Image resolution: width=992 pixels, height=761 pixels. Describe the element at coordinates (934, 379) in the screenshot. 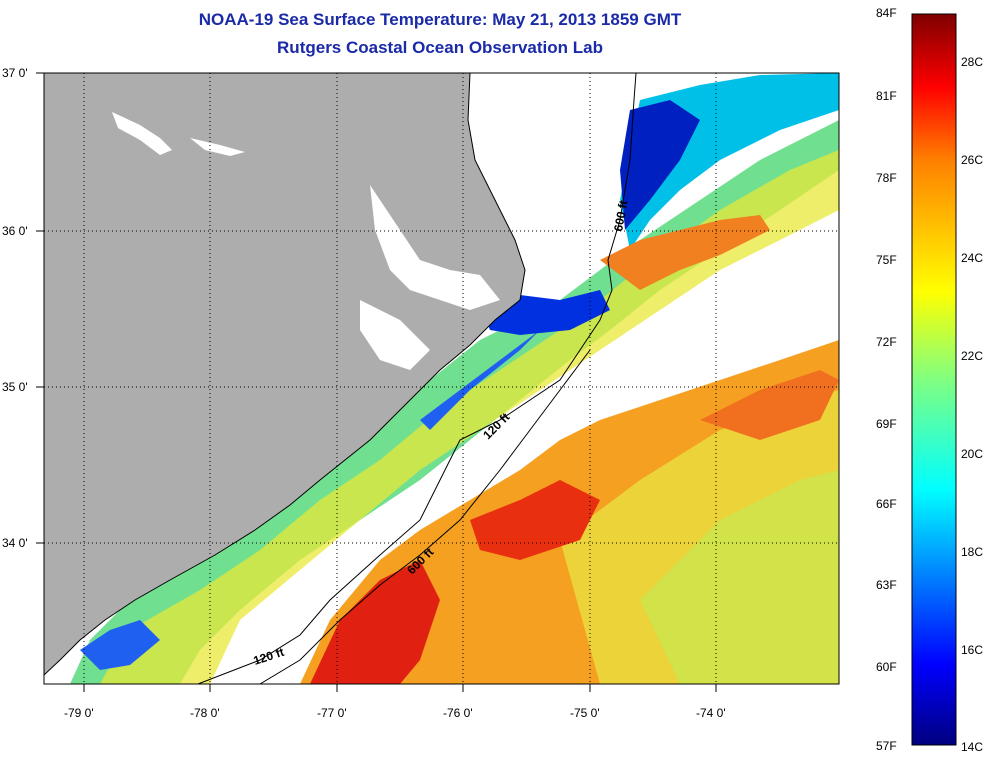

I see `colorbar` at that location.